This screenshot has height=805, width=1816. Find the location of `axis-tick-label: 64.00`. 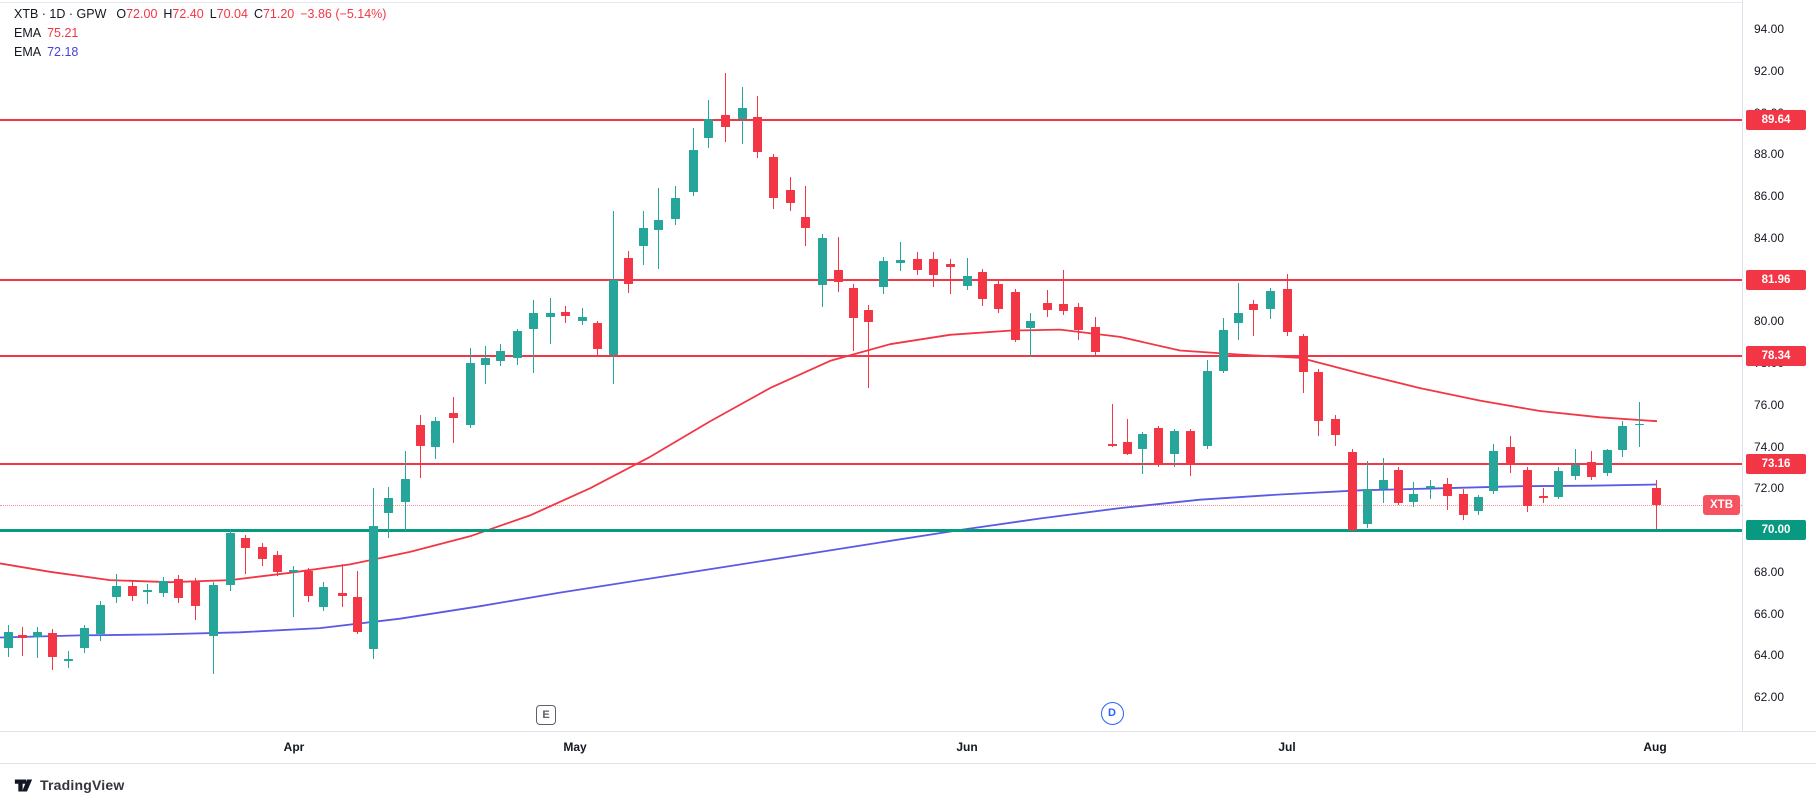

axis-tick-label: 64.00 is located at coordinates (1769, 655).